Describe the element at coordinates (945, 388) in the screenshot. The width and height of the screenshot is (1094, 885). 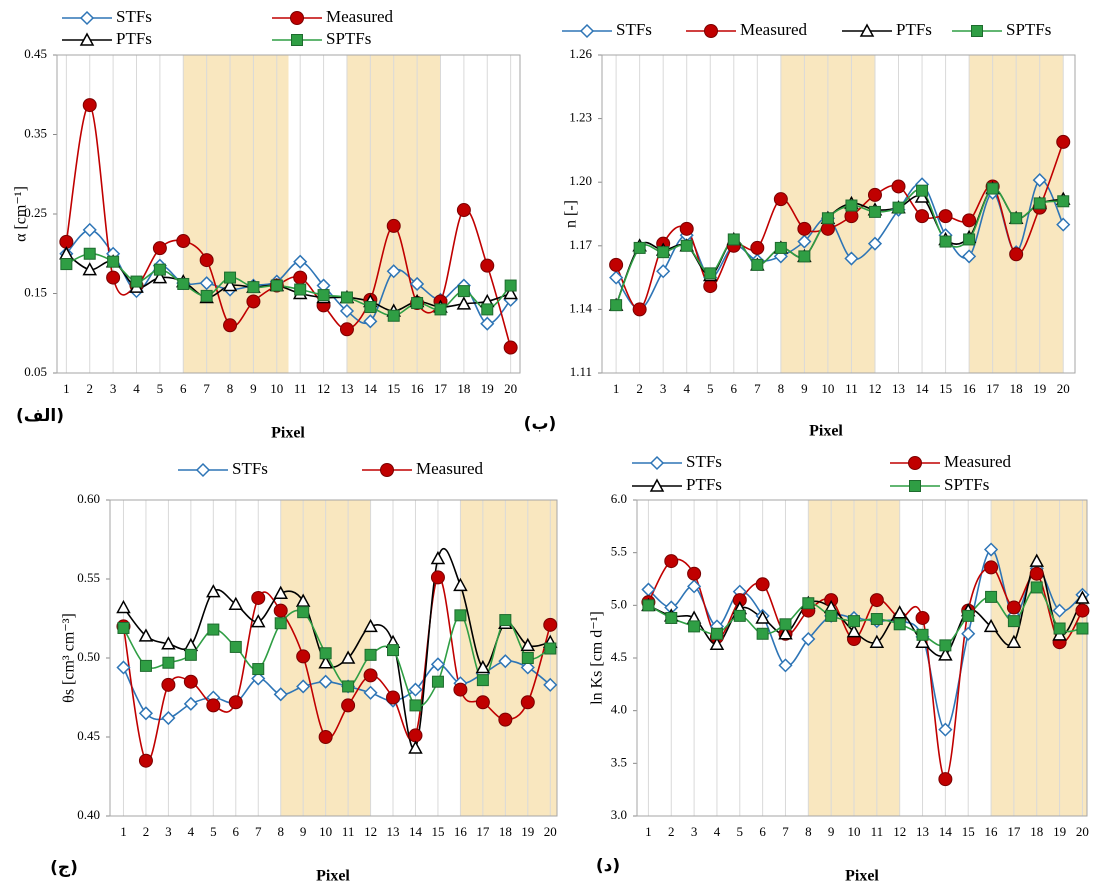
I see `x-tick-label: 15` at that location.